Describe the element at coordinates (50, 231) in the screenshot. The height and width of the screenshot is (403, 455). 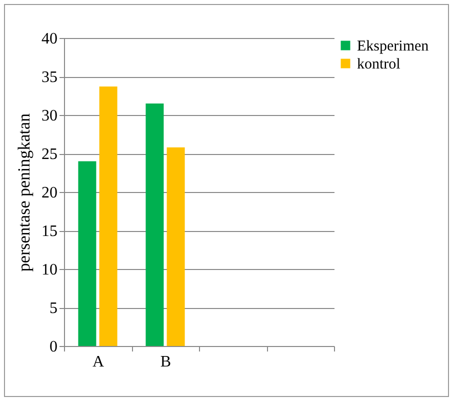
I see `y-tick-label: 15` at that location.